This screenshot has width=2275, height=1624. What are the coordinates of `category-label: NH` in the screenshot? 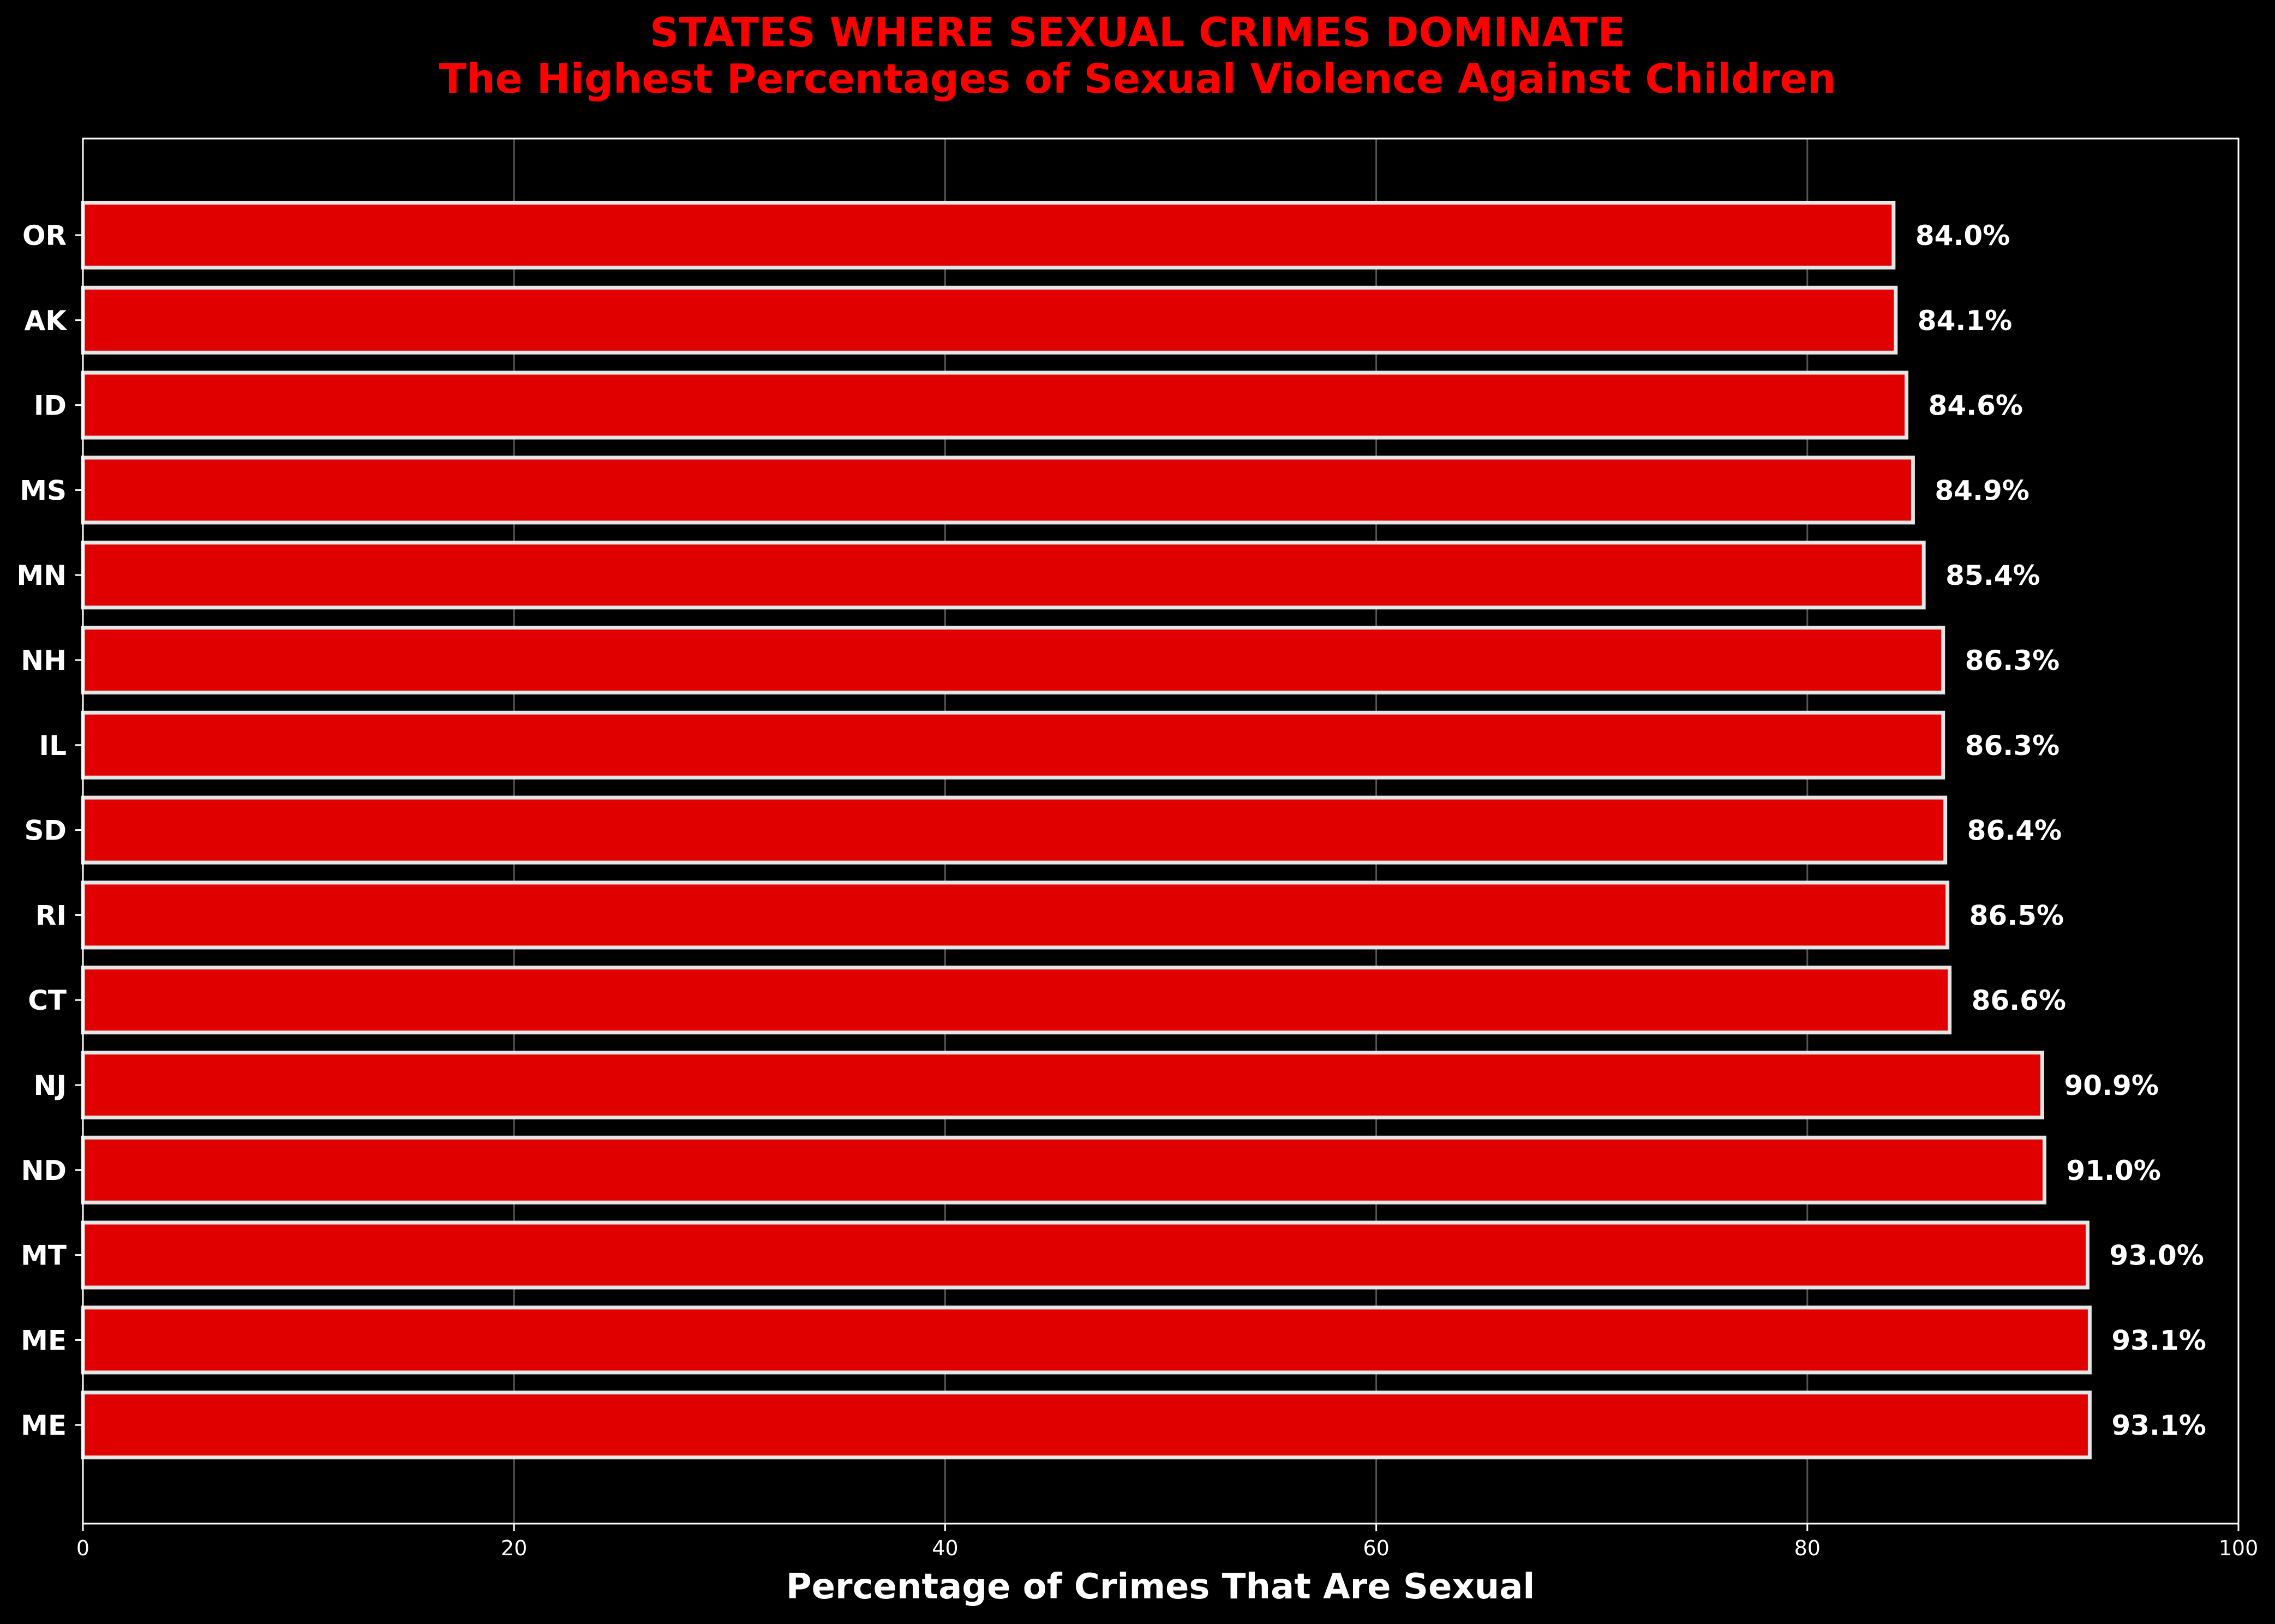 It's located at (44, 660).